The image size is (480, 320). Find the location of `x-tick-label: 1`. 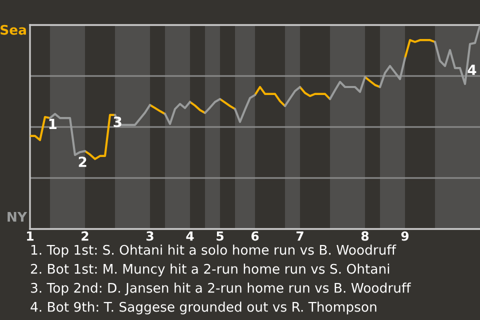

x-tick-label: 1 is located at coordinates (30, 236).